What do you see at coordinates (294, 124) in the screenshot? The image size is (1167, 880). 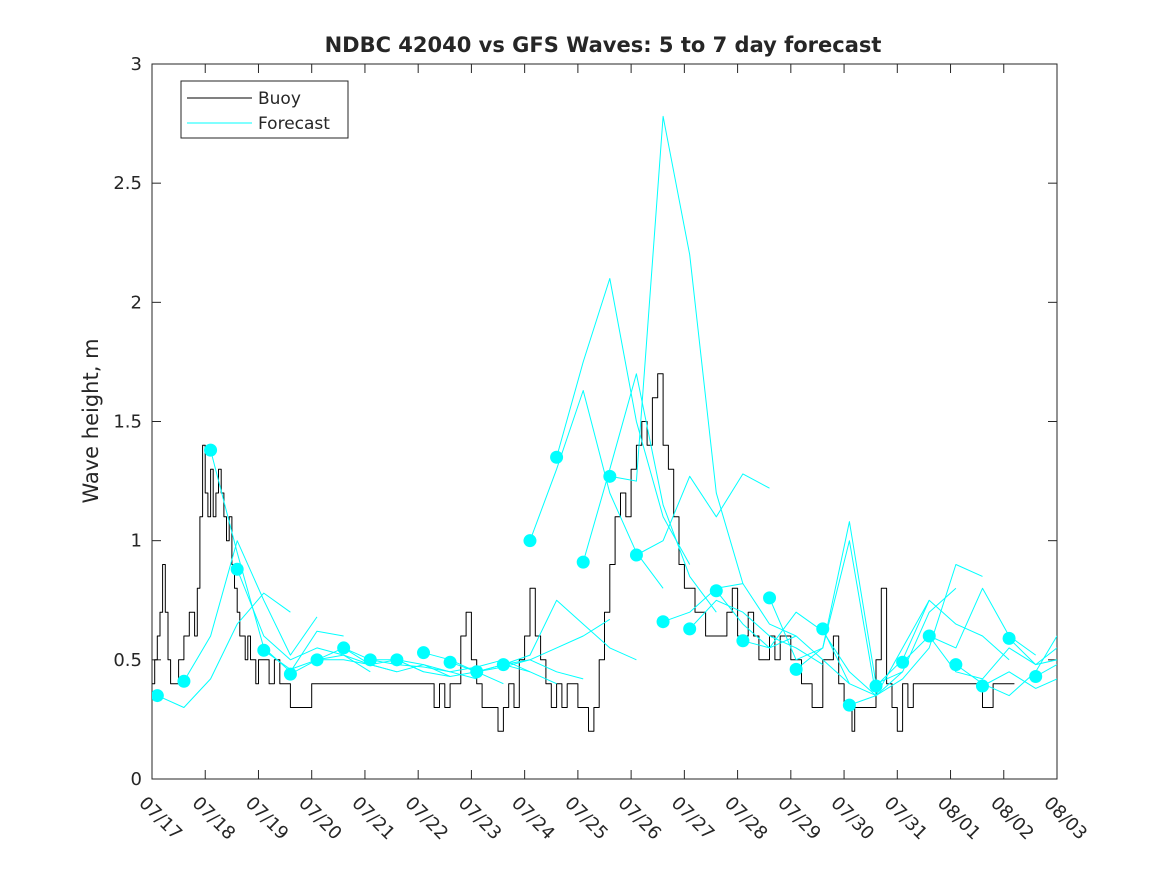 I see `legend-forecast-label: Forecast` at bounding box center [294, 124].